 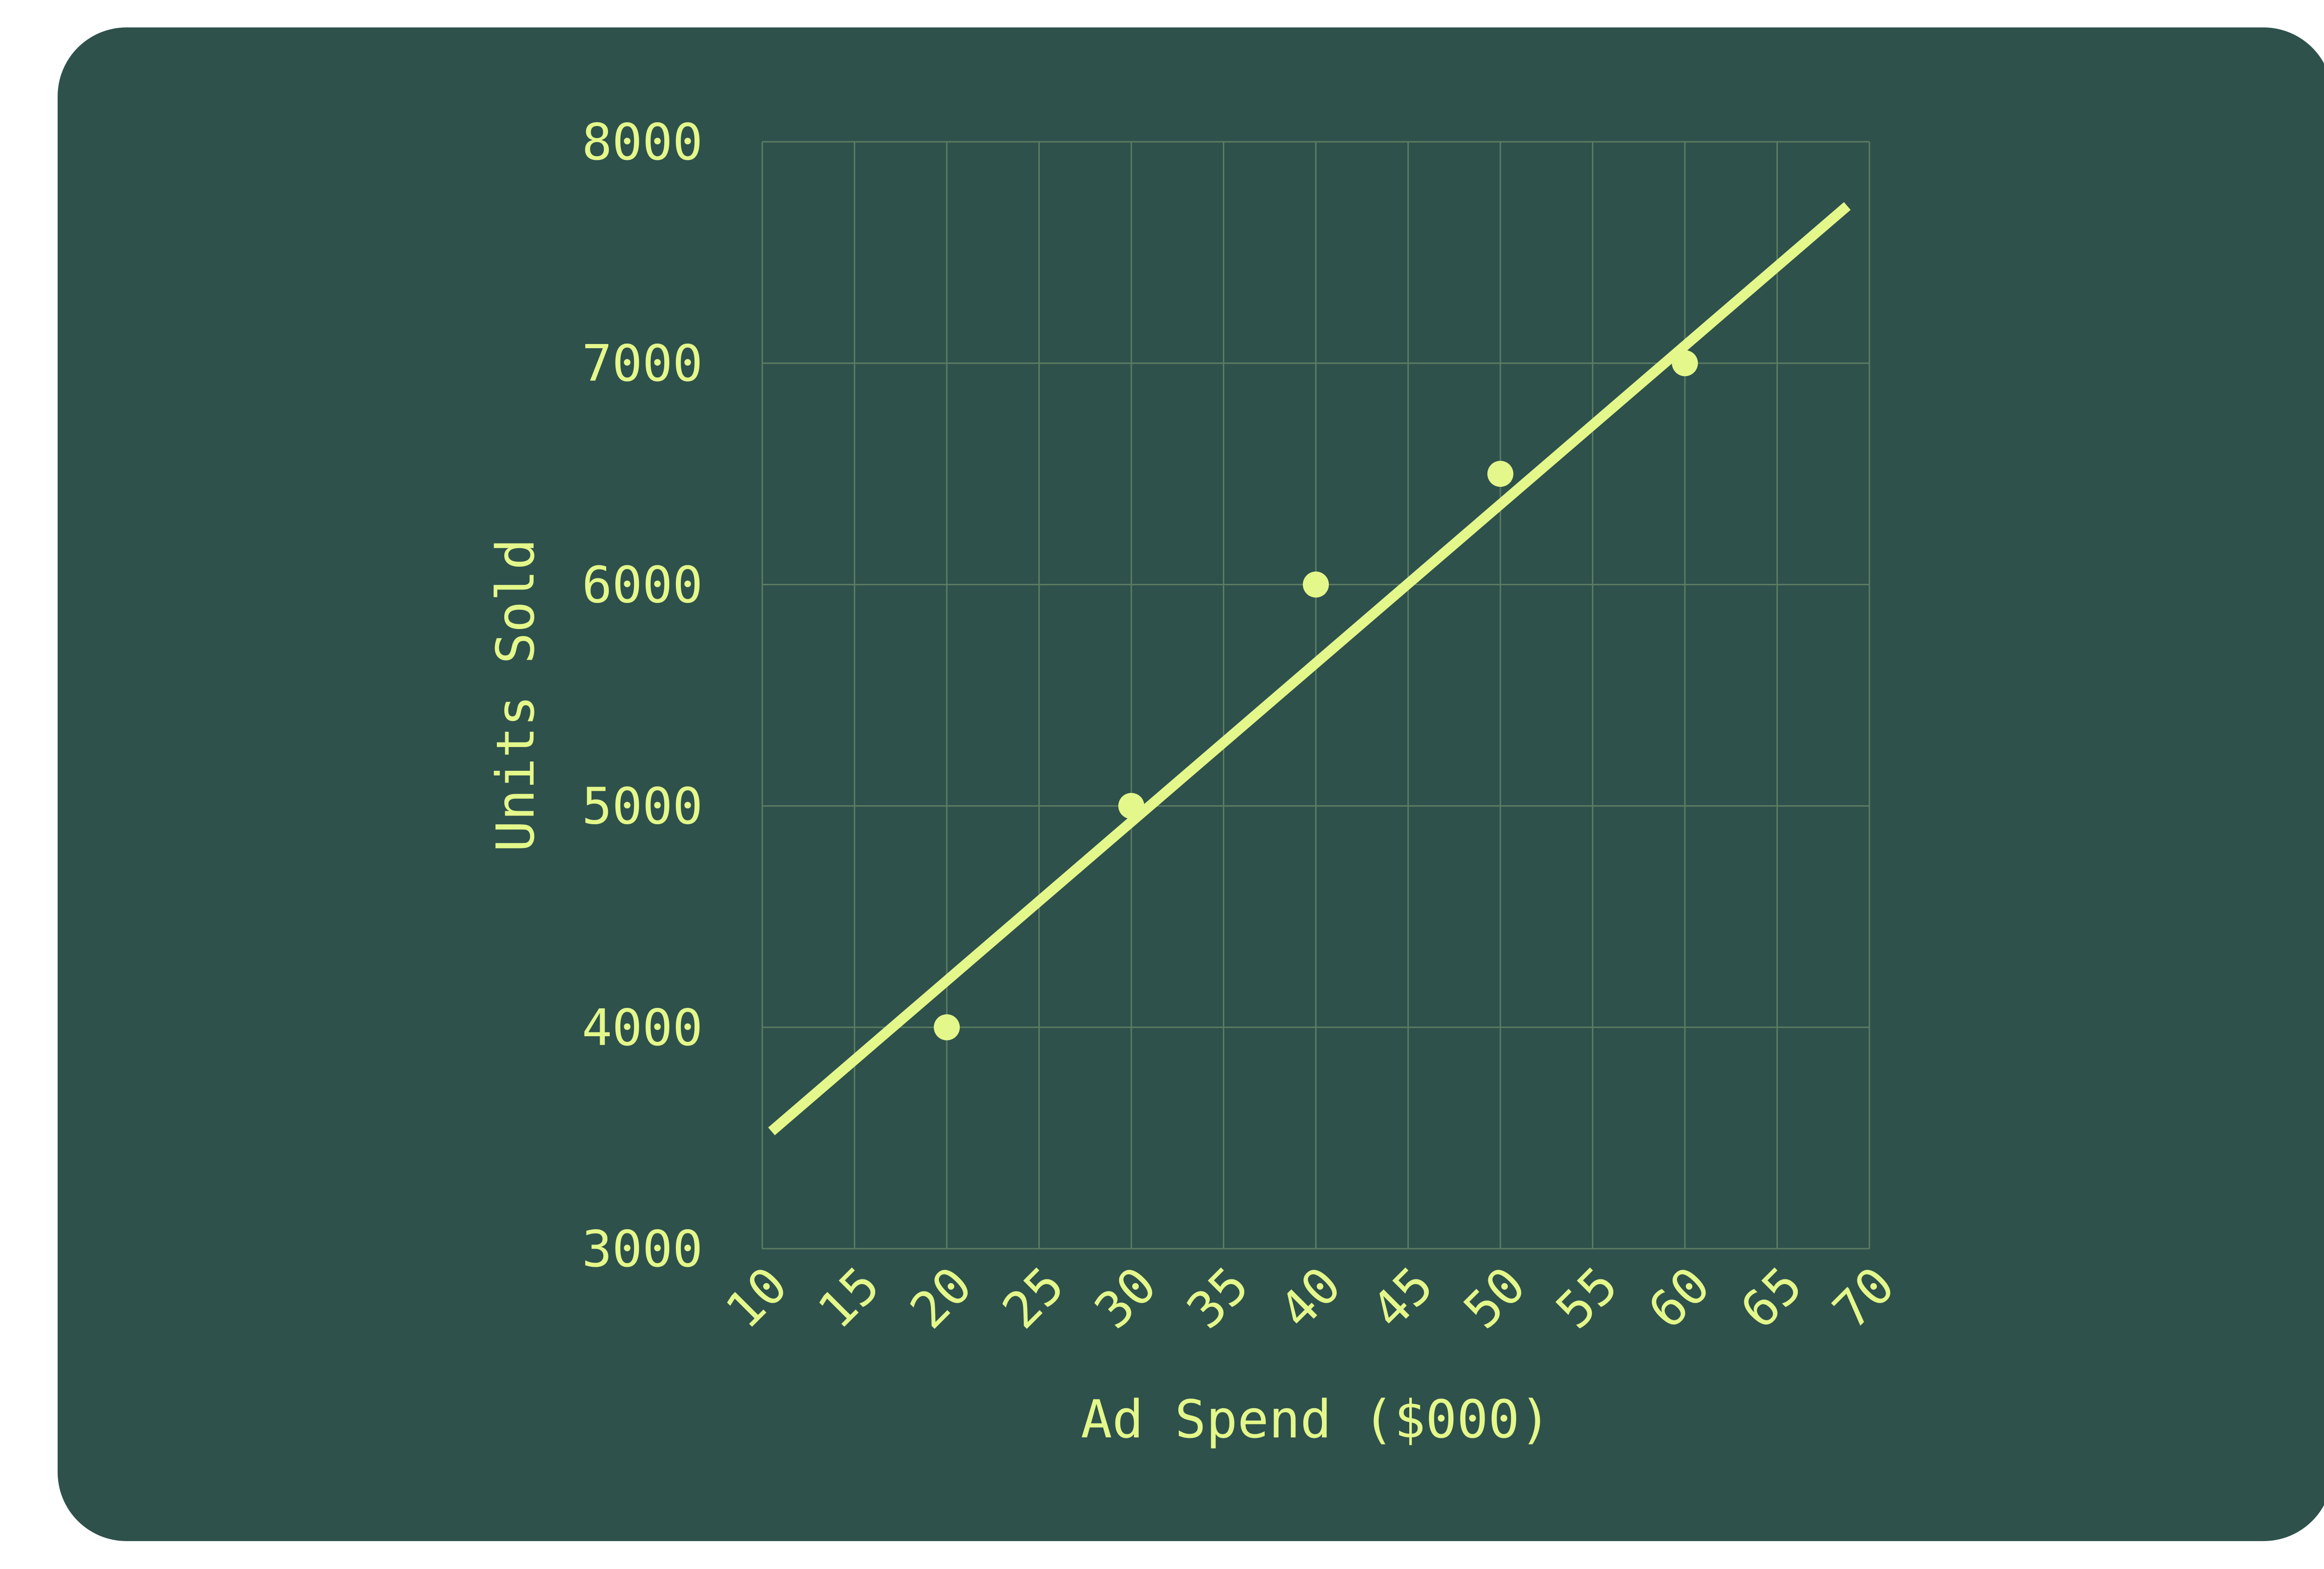 I want to click on x-axis-ticks: 10 15 20 25 30 35 40 45 50 55 60 65 70, so click(x=1310, y=1298).